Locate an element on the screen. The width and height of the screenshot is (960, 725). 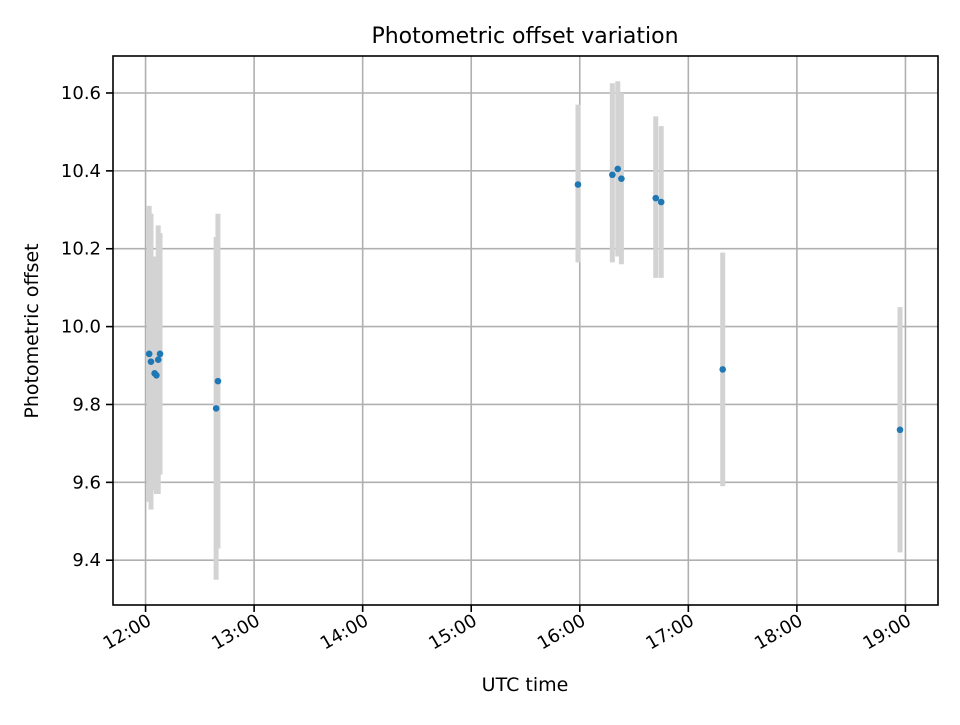
x-tick-label: 15:00 is located at coordinates (452, 632).